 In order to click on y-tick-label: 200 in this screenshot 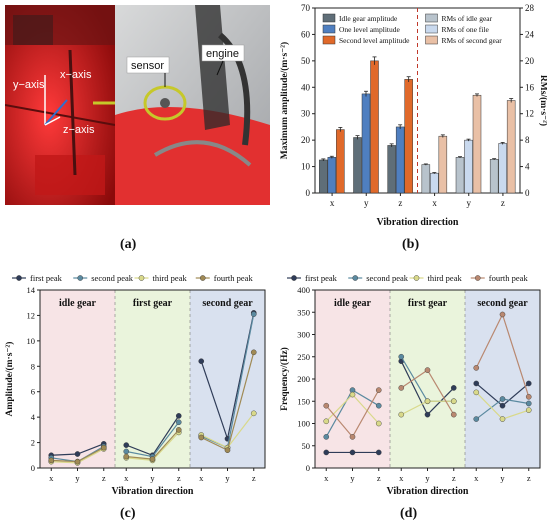, I will do `click(303, 379)`.